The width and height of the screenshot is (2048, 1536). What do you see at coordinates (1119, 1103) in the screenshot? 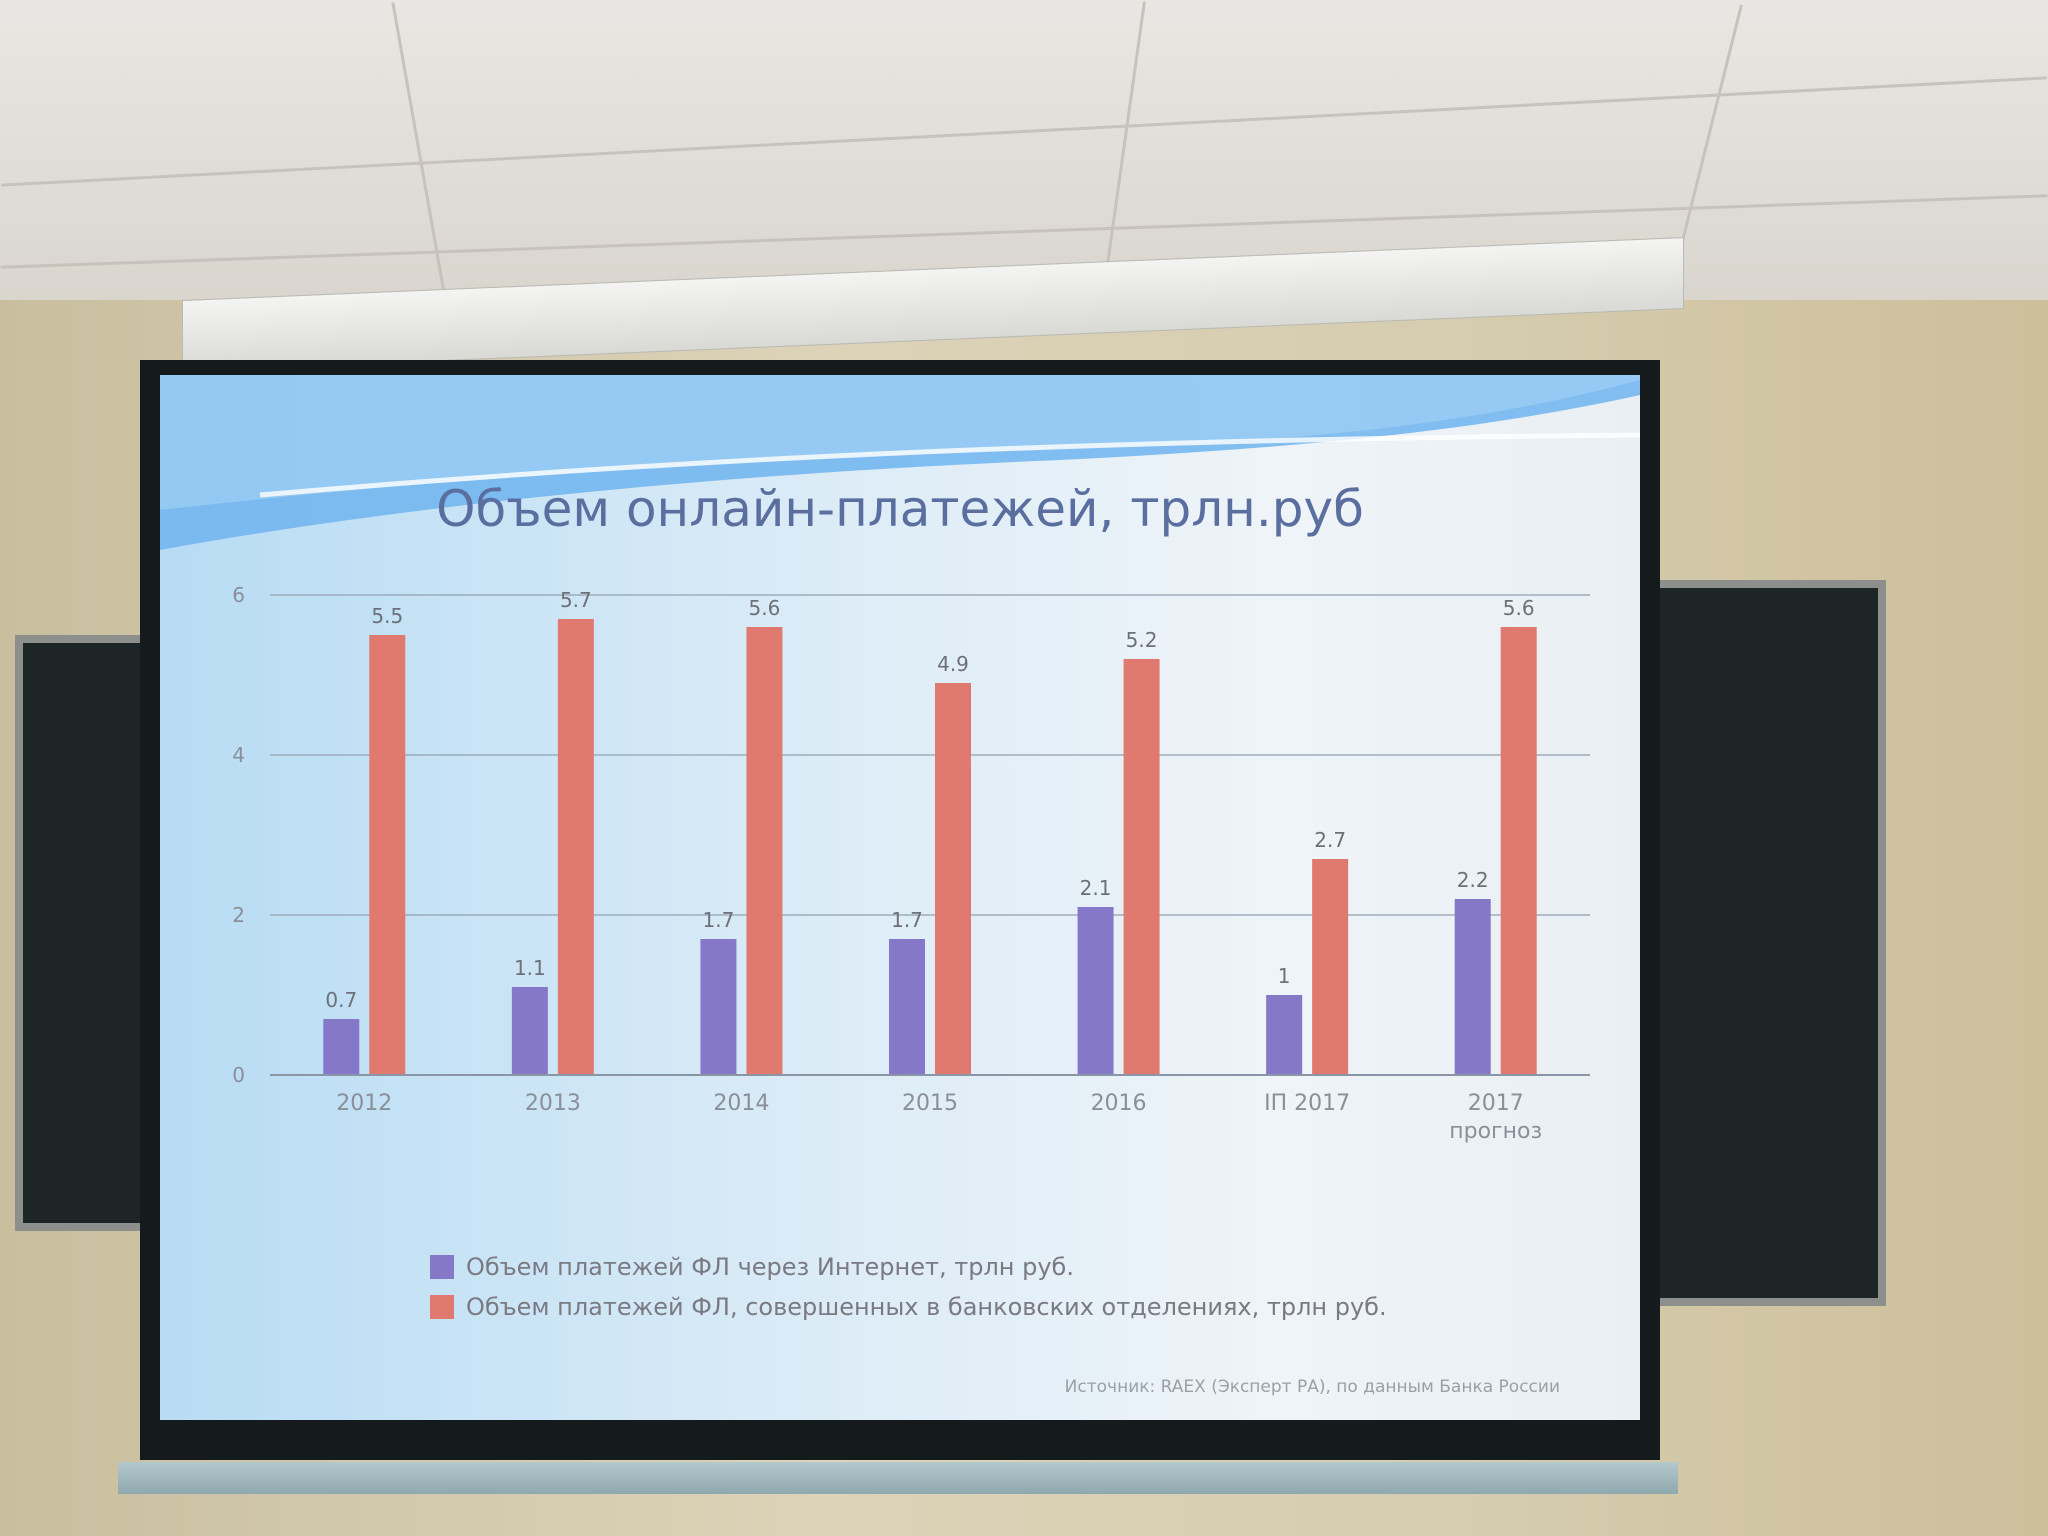
I see `x-tick-label: 2016` at bounding box center [1119, 1103].